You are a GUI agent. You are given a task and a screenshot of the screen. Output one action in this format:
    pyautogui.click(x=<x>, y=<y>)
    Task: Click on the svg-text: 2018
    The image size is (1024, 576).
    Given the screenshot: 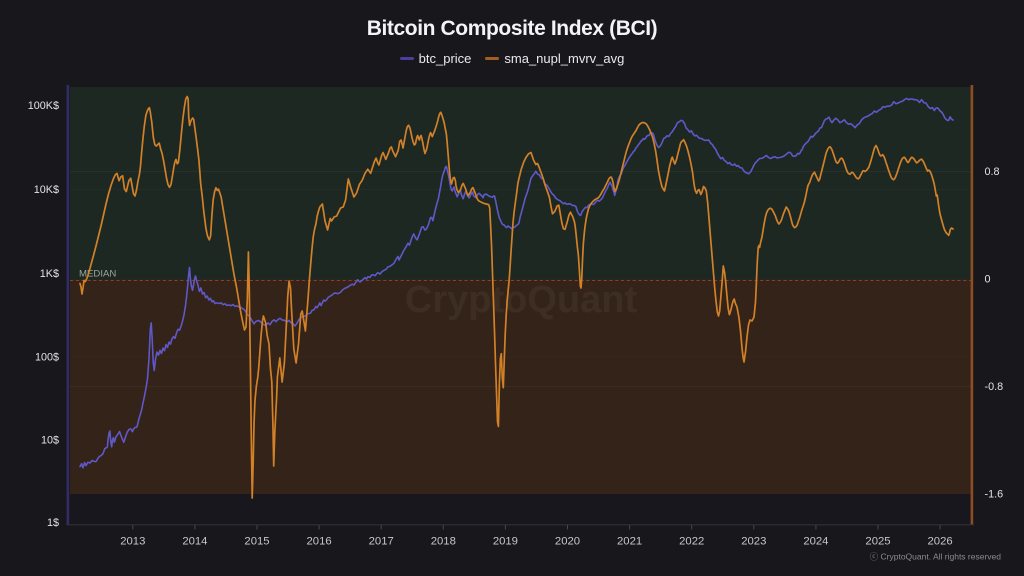 What is the action you would take?
    pyautogui.click(x=443, y=542)
    